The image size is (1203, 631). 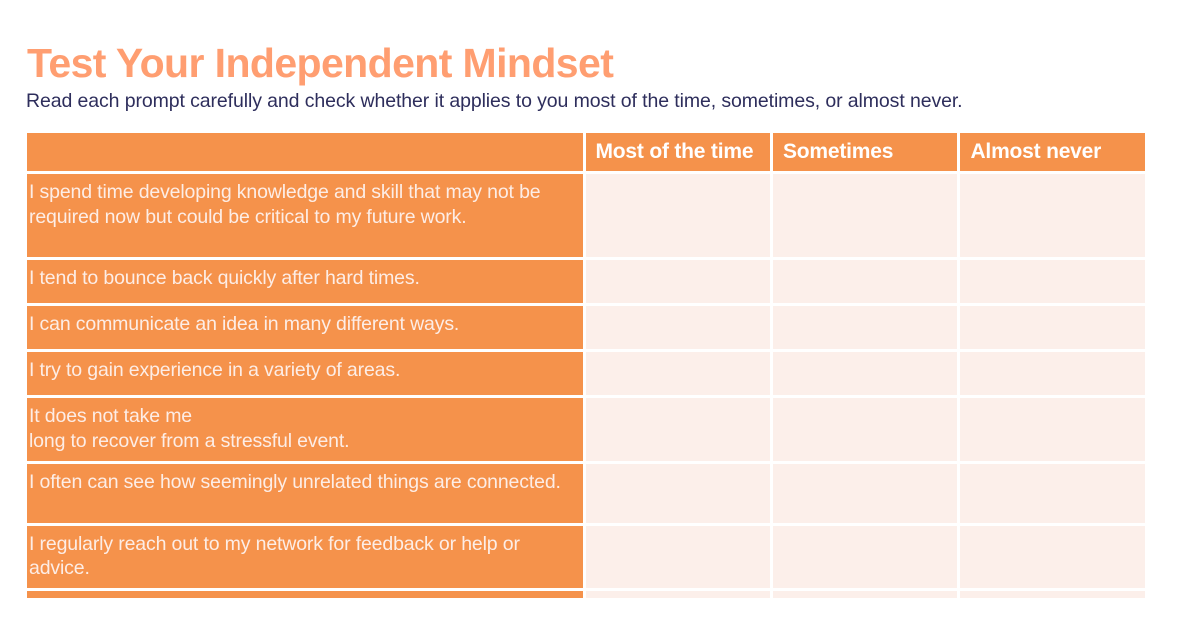 I want to click on table-header: Most of the time Sometimes Almost never, so click(x=586, y=152).